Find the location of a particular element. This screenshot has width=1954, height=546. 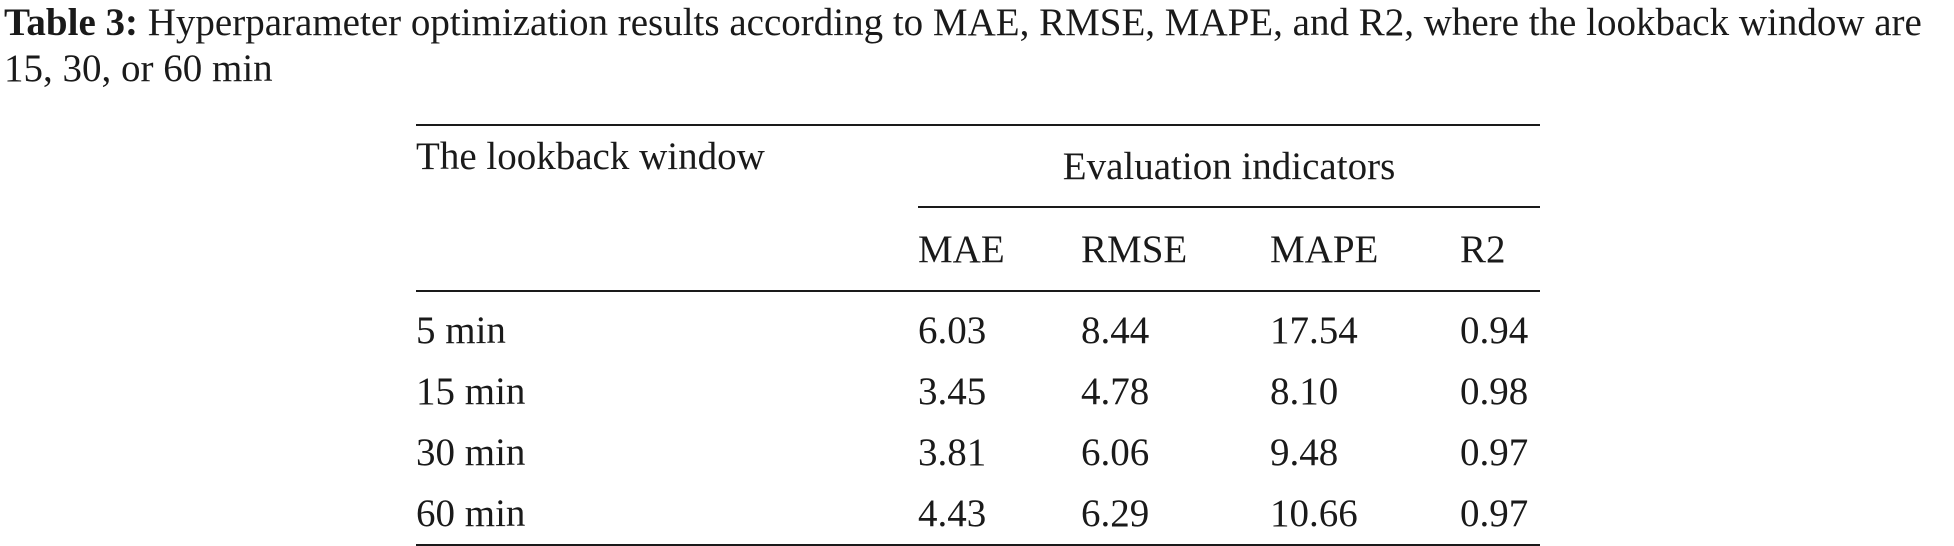

cell-r2: 0.94 is located at coordinates (1494, 330).